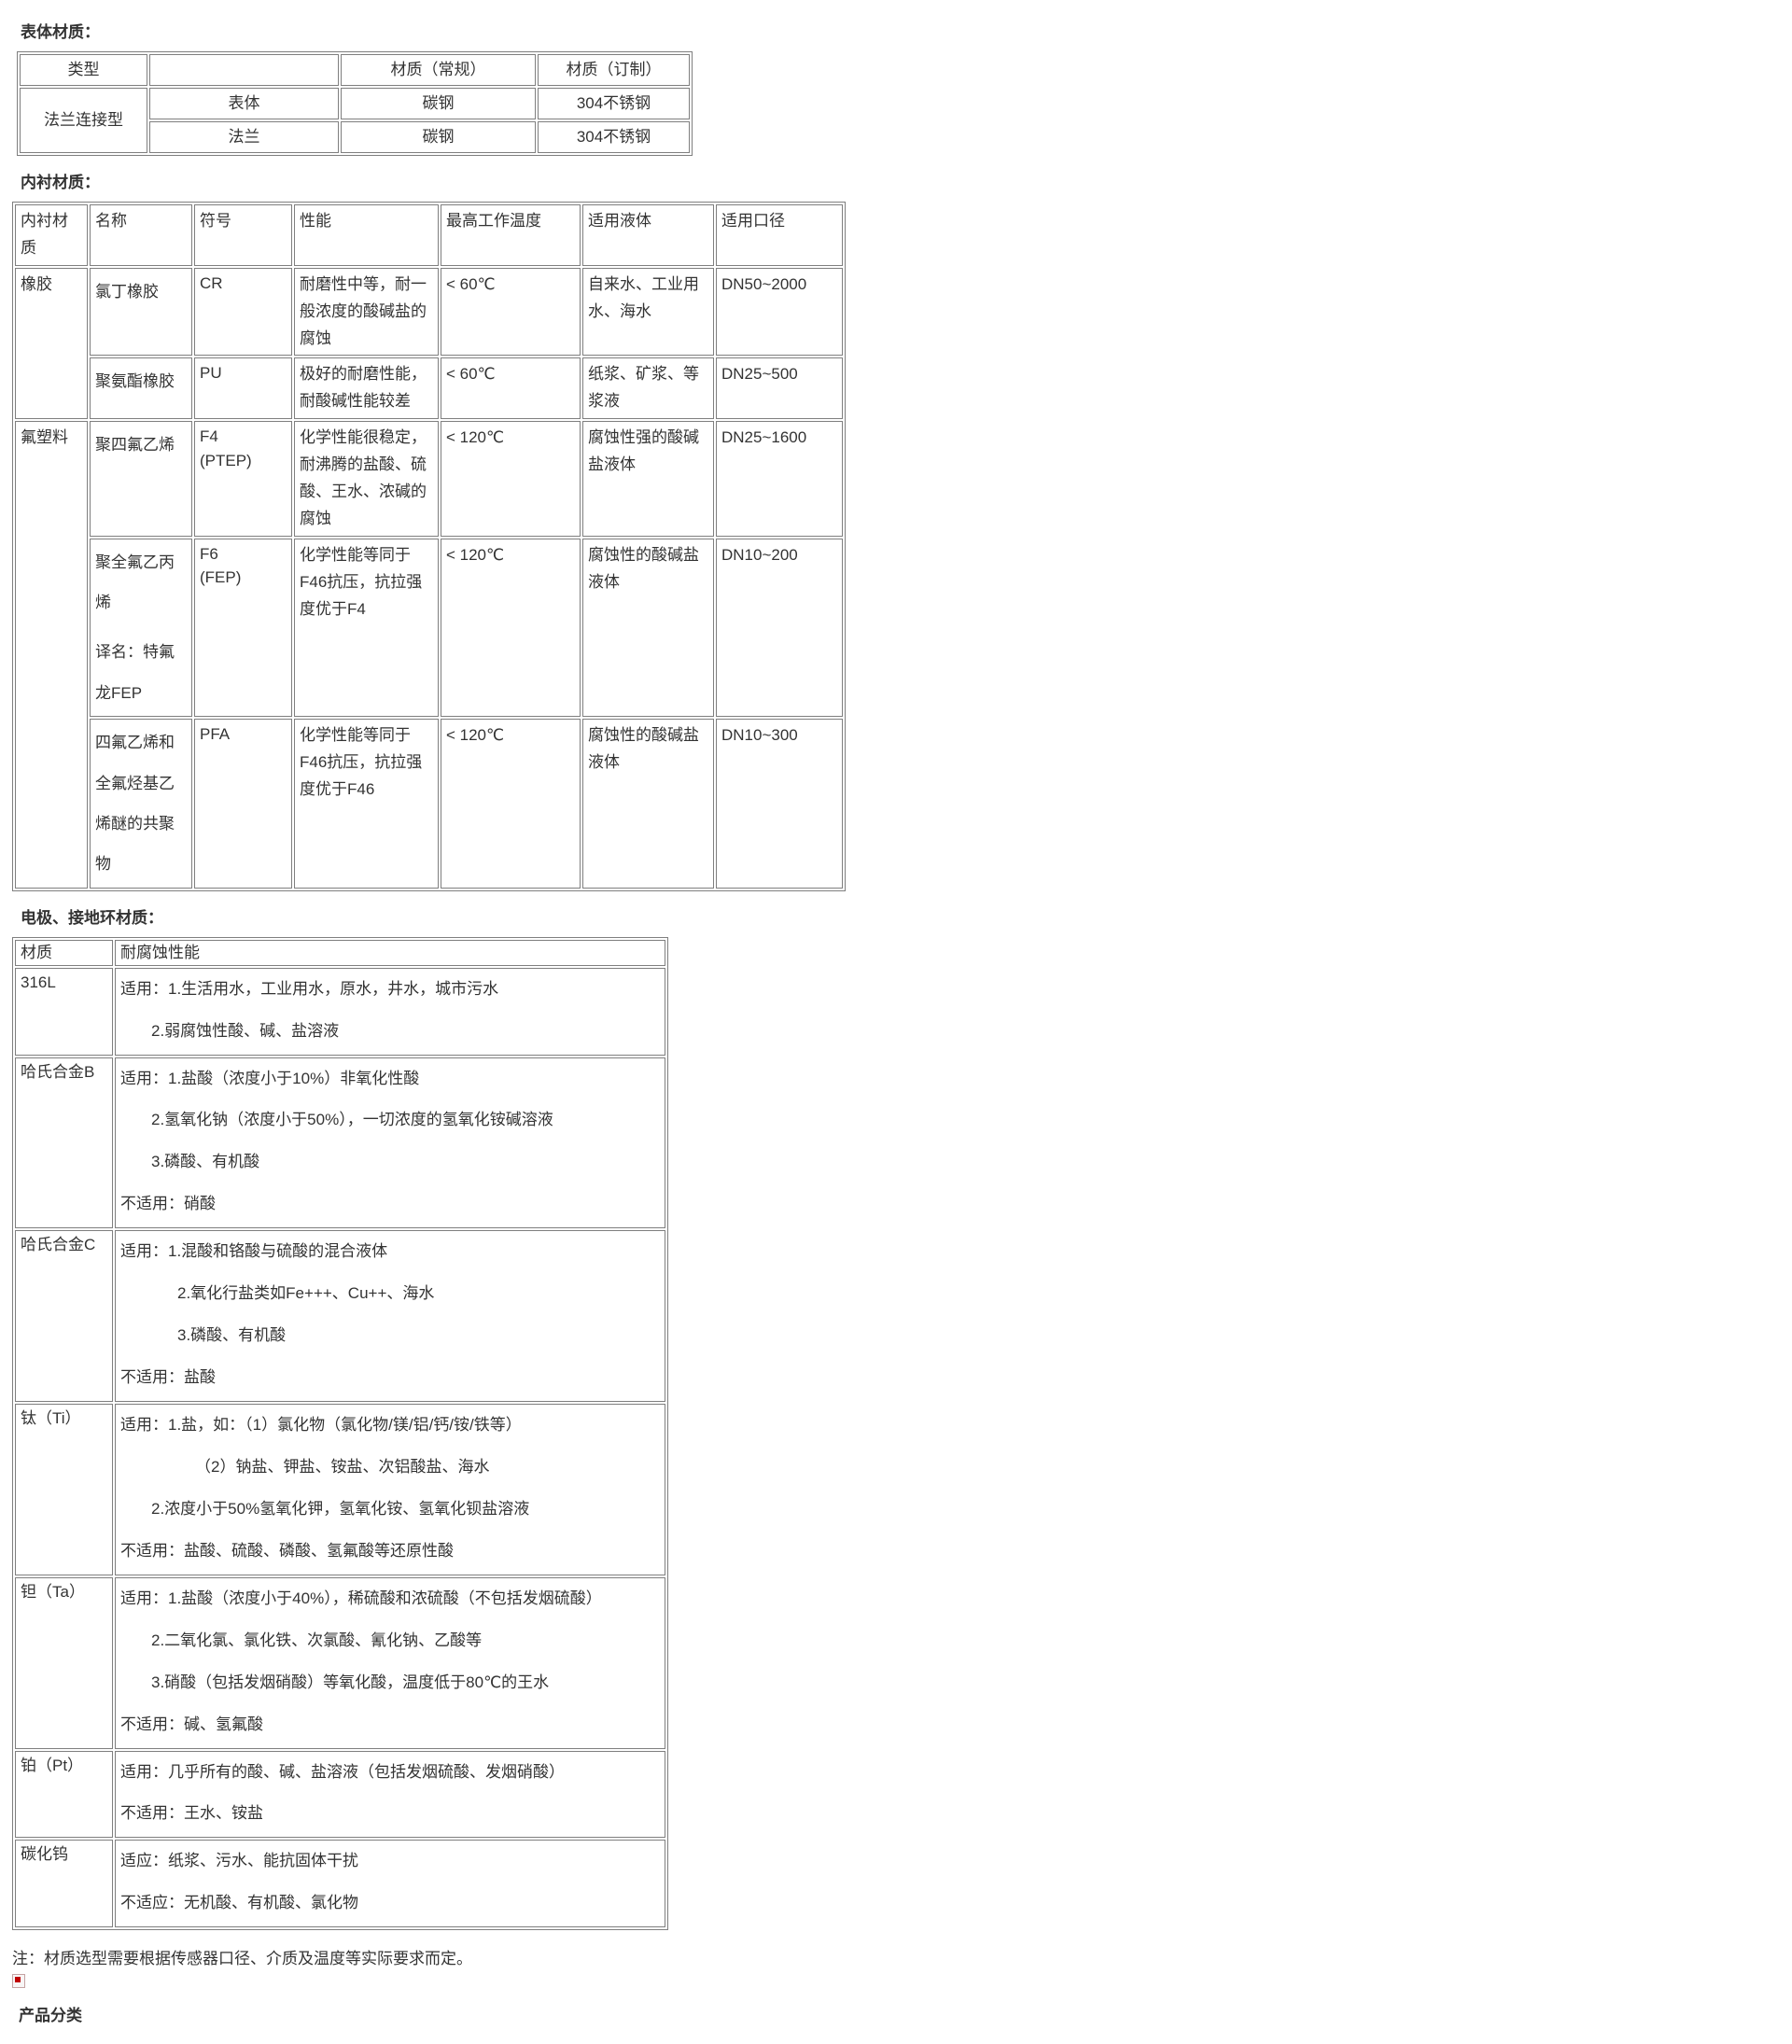 Image resolution: width=1792 pixels, height=2044 pixels. I want to click on header-cell-bore: 适用口径, so click(779, 235).